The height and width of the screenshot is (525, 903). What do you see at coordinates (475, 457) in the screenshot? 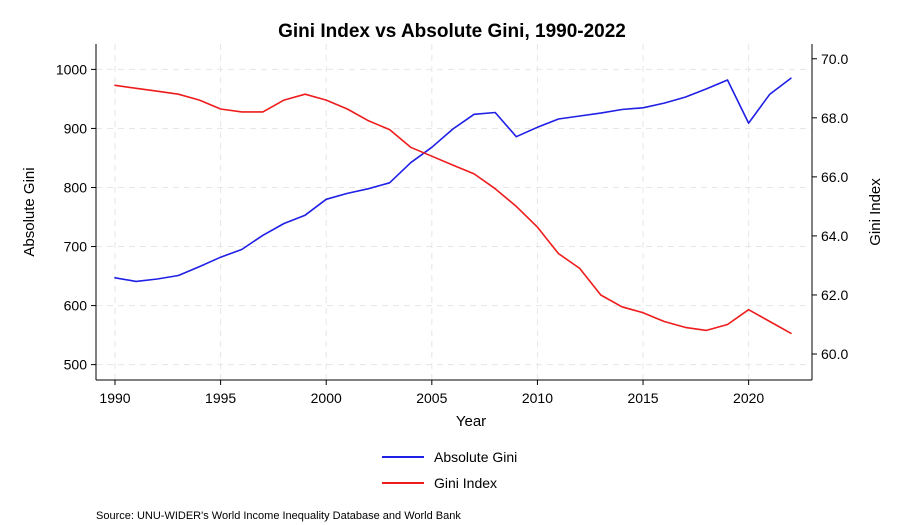
I see `legend-label-absolute-gini: Absolute Gini` at bounding box center [475, 457].